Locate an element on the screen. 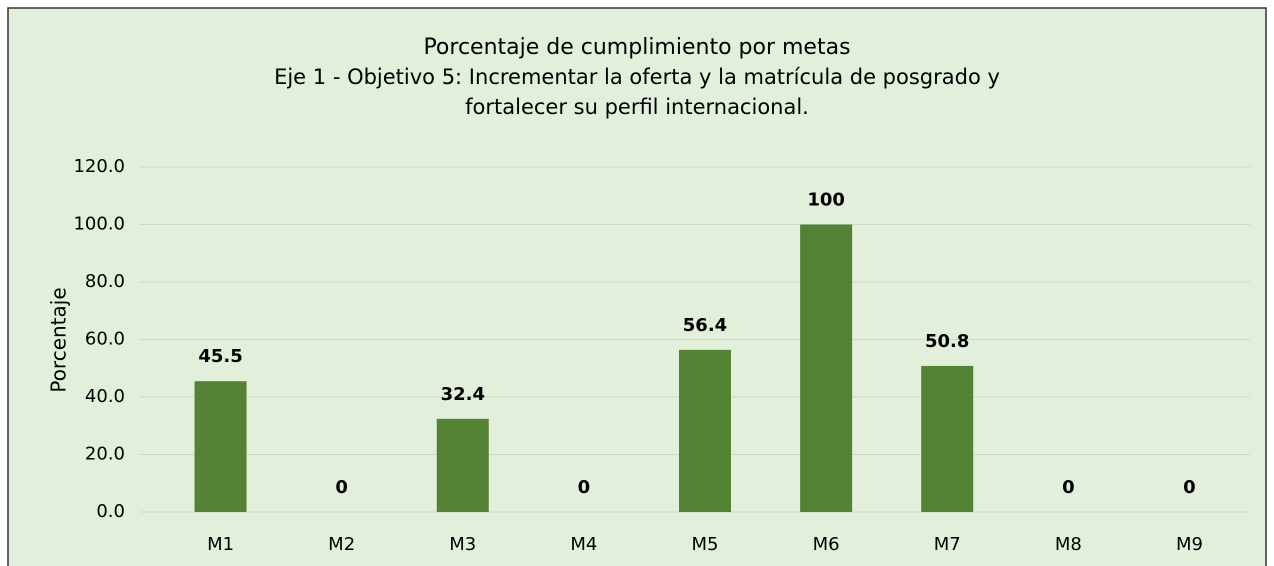 This screenshot has height=566, width=1274. x-tick-label: M3 is located at coordinates (462, 544).